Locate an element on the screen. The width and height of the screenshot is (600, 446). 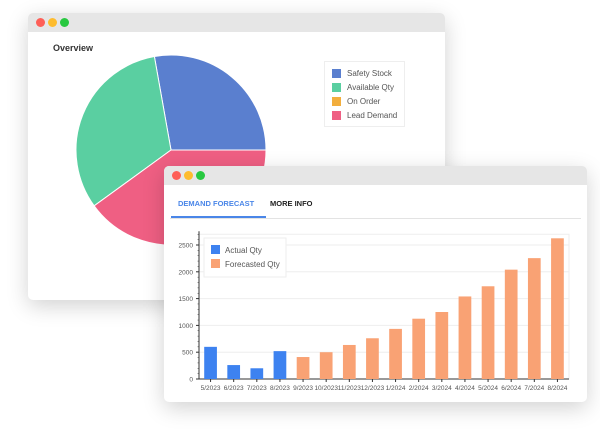
x-tick-label: 7/2023 is located at coordinates (257, 388).